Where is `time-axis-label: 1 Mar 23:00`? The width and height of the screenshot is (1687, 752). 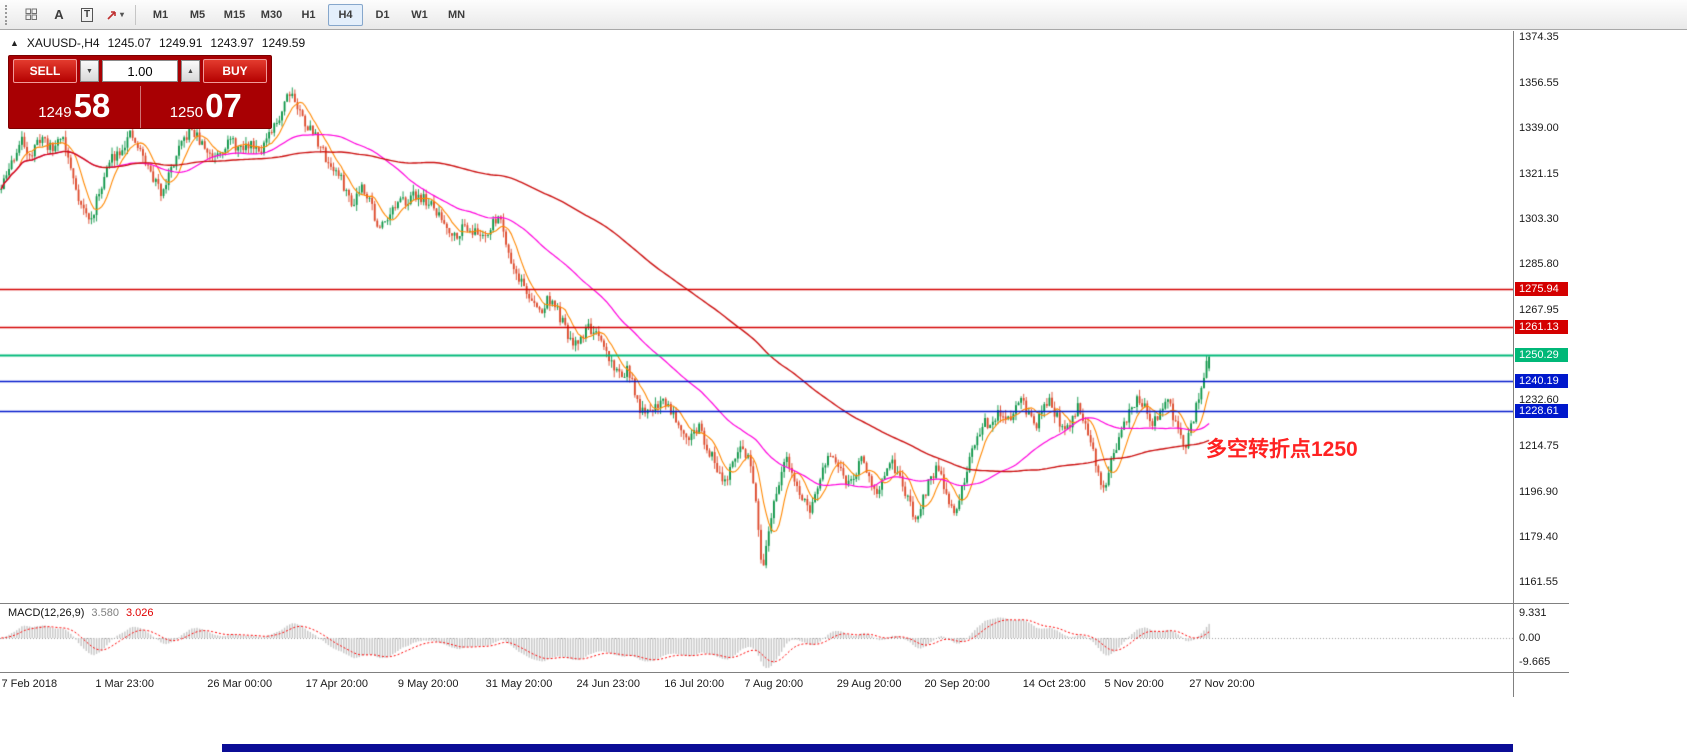 time-axis-label: 1 Mar 23:00 is located at coordinates (125, 684).